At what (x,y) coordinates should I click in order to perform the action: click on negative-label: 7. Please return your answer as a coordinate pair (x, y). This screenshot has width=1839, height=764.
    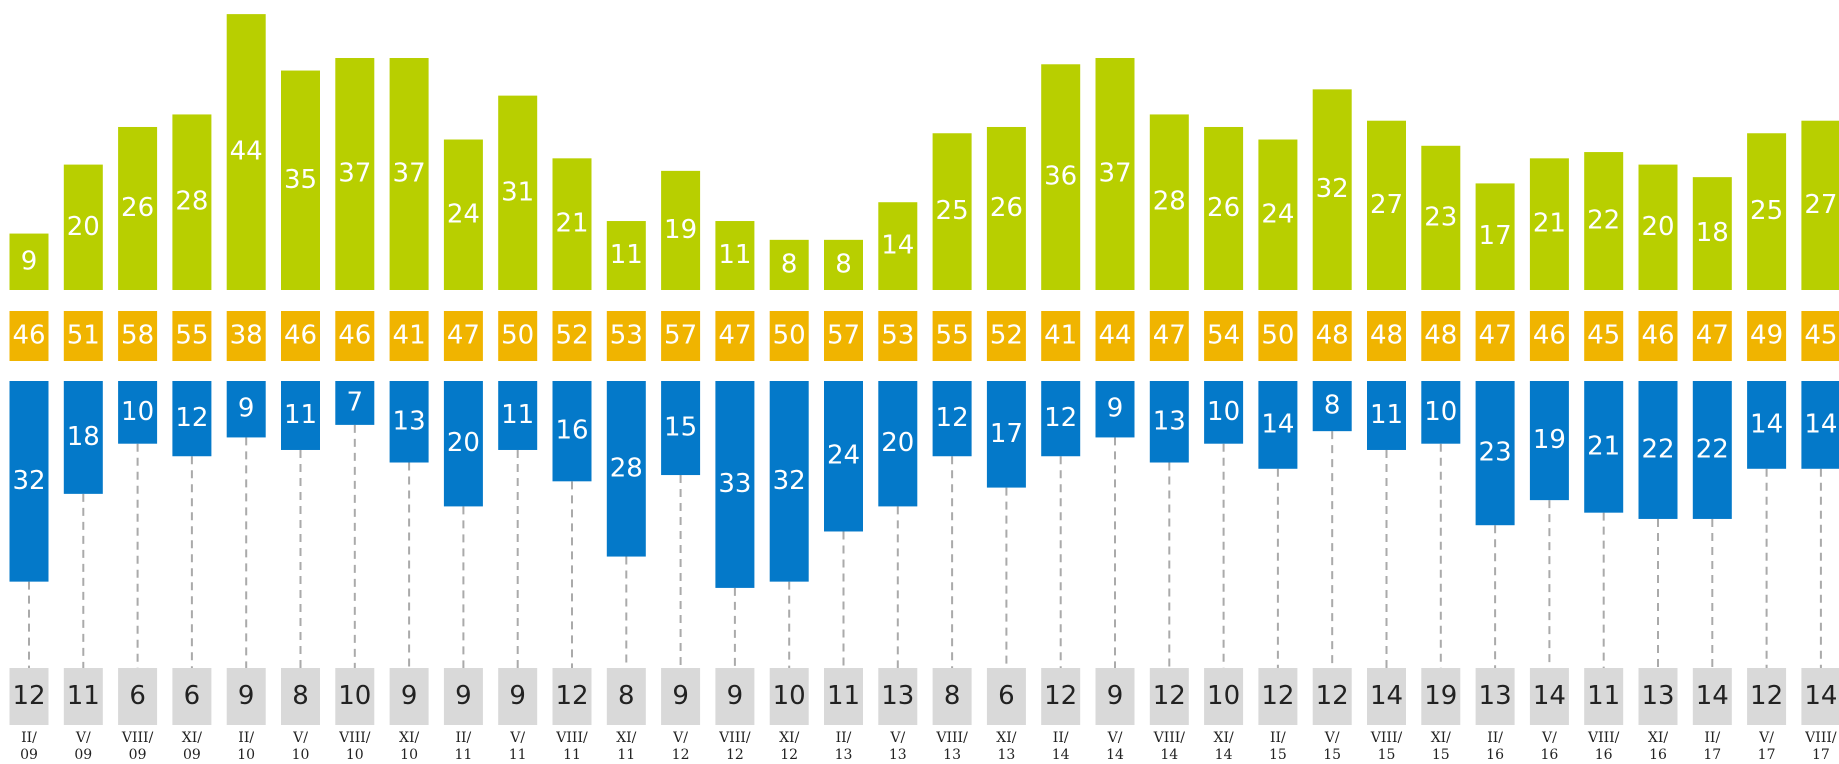
    Looking at the image, I should click on (355, 402).